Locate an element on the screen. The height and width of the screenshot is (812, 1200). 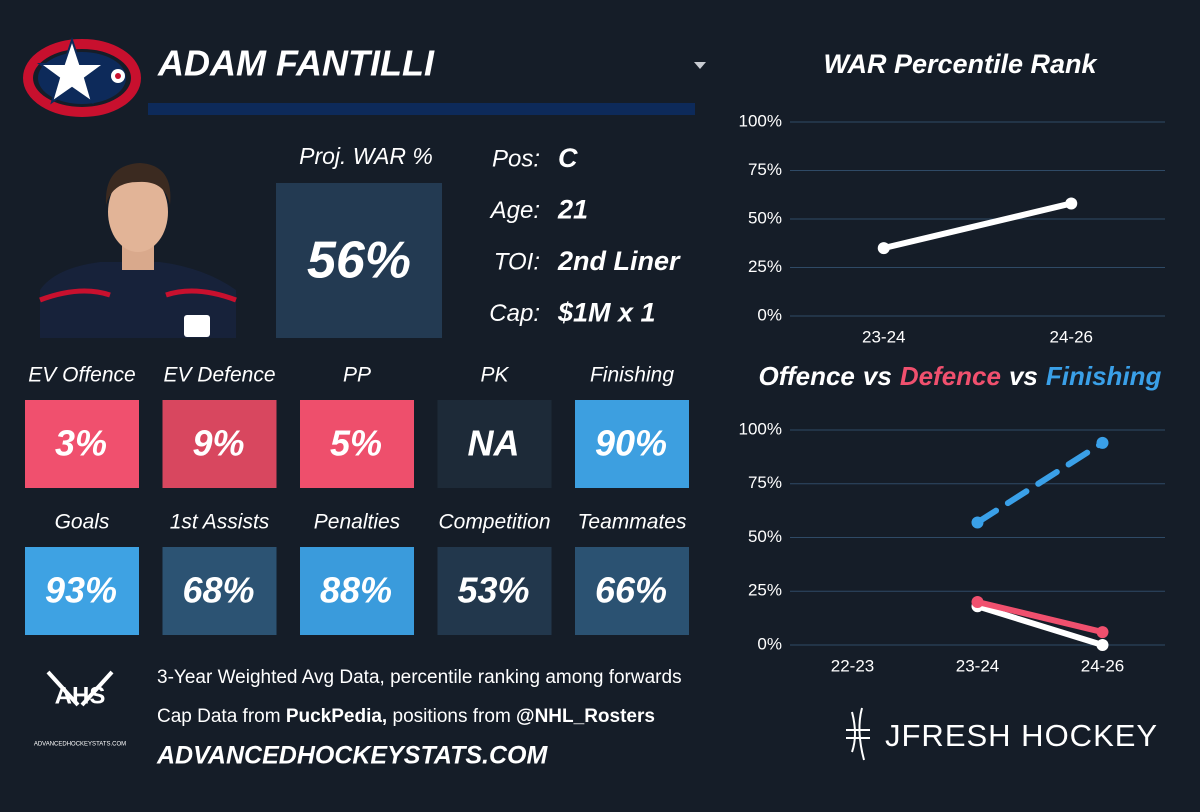
legend-entry: Defence is located at coordinates (950, 376).